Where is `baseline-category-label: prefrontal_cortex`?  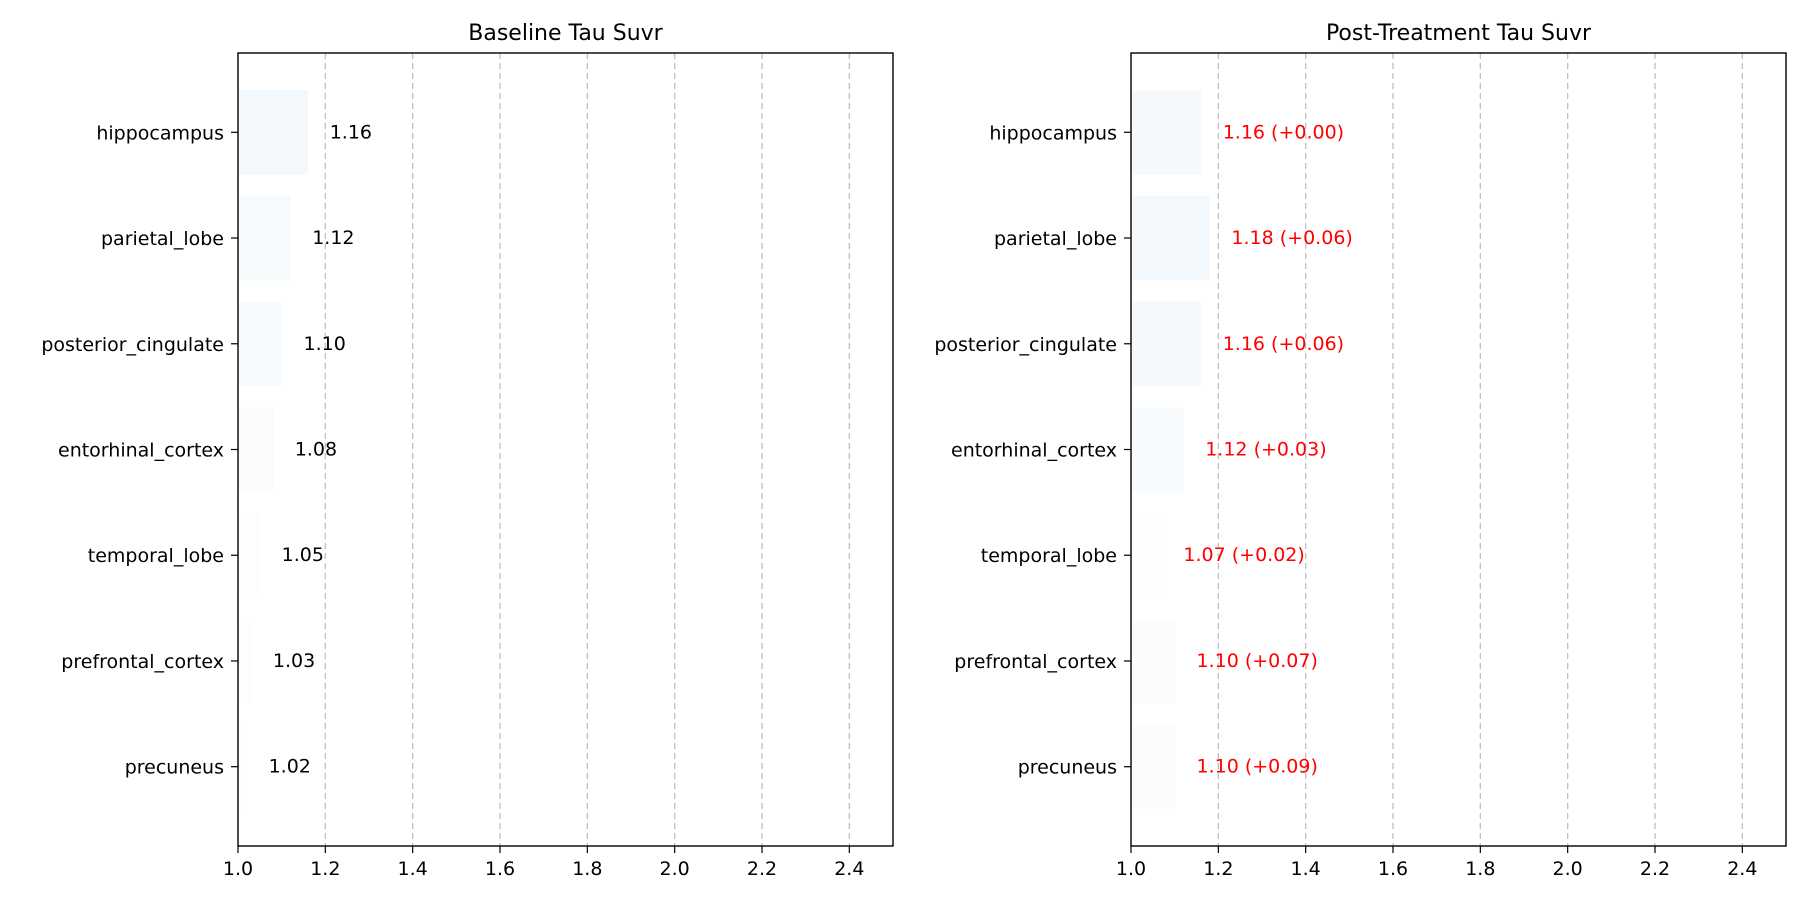
baseline-category-label: prefrontal_cortex is located at coordinates (142, 662).